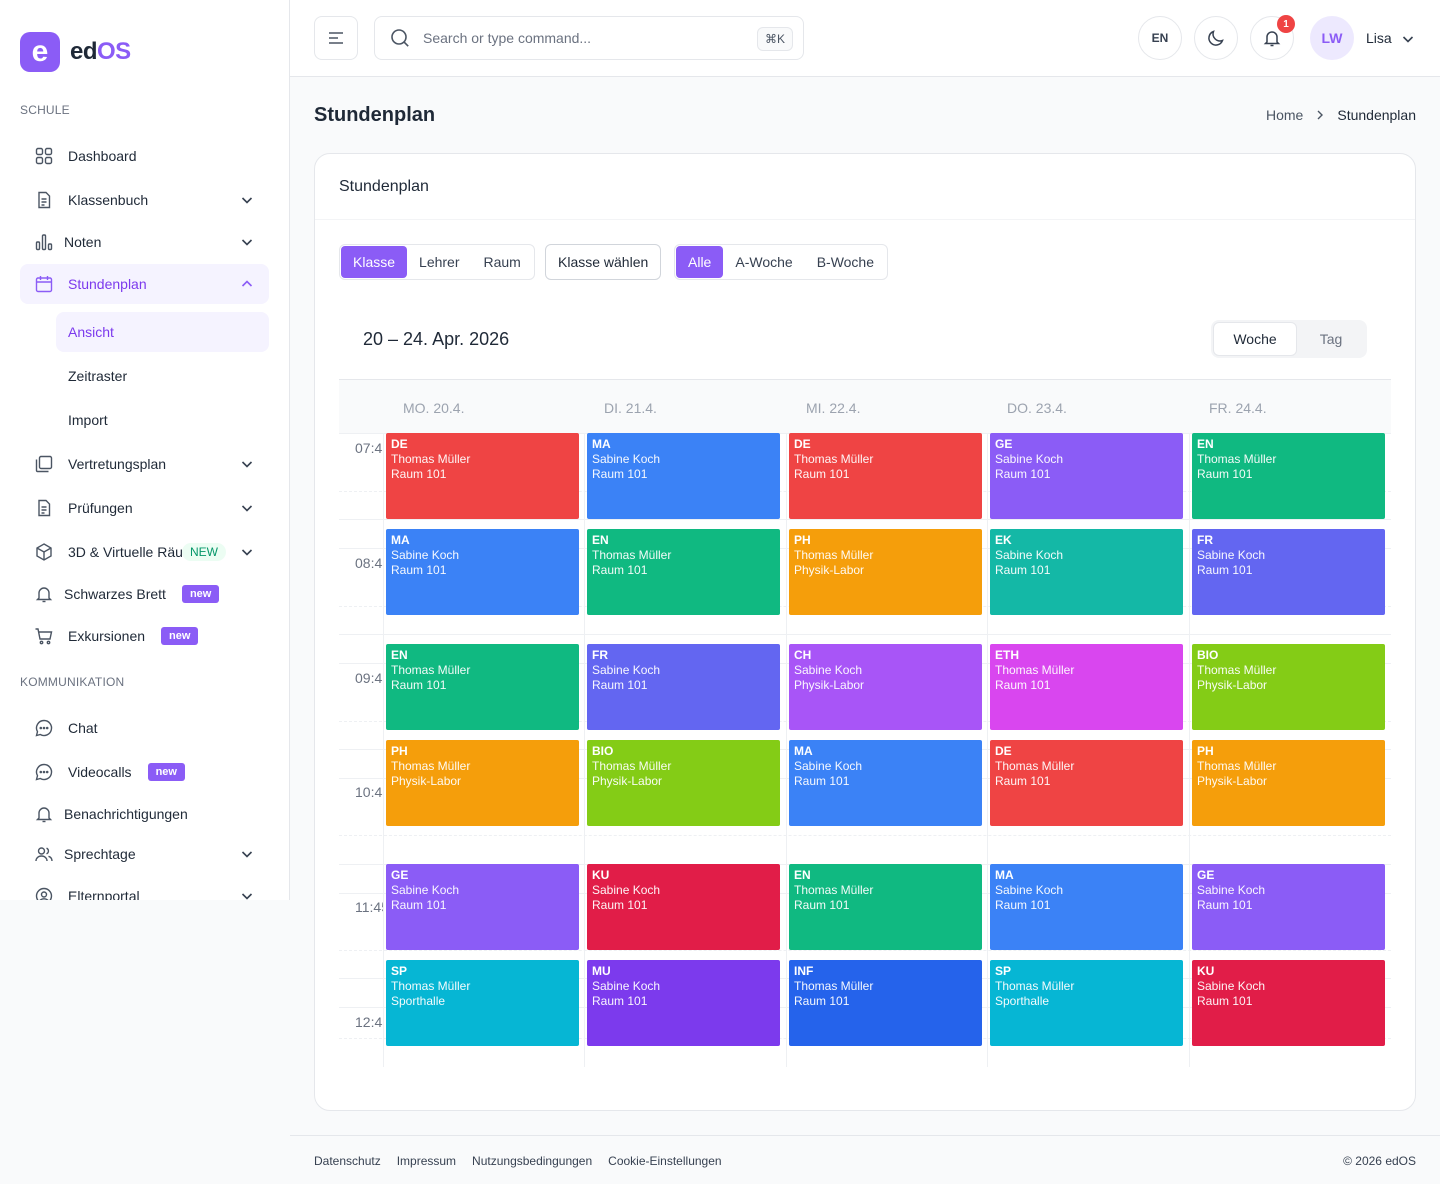 The image size is (1440, 1184). What do you see at coordinates (845, 262) in the screenshot?
I see `week-option-b: B-Woche` at bounding box center [845, 262].